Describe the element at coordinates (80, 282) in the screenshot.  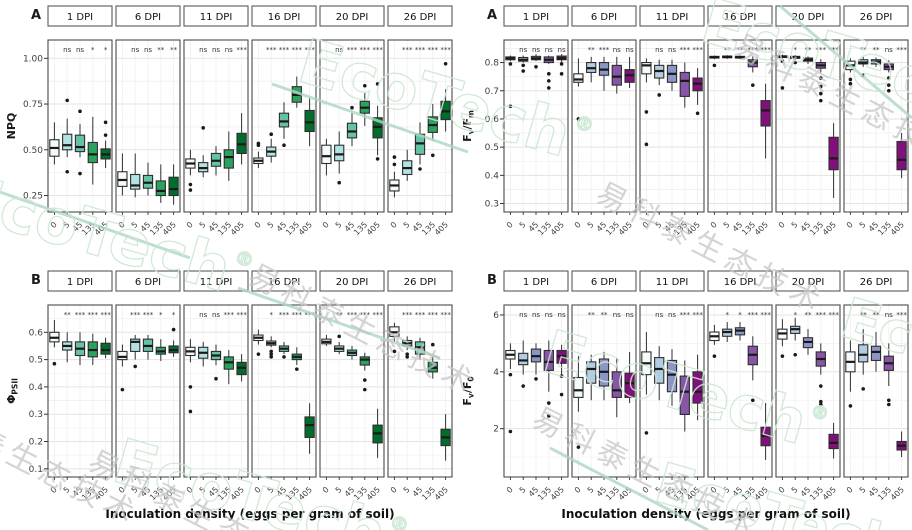
I see `facet-strip-label: 1 DPI` at that location.